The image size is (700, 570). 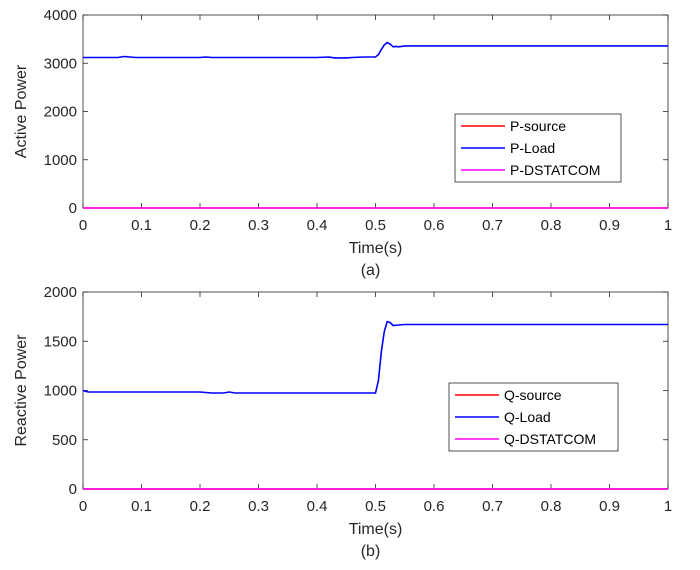 What do you see at coordinates (555, 170) in the screenshot?
I see `legend-label: P-DSTATCOM` at bounding box center [555, 170].